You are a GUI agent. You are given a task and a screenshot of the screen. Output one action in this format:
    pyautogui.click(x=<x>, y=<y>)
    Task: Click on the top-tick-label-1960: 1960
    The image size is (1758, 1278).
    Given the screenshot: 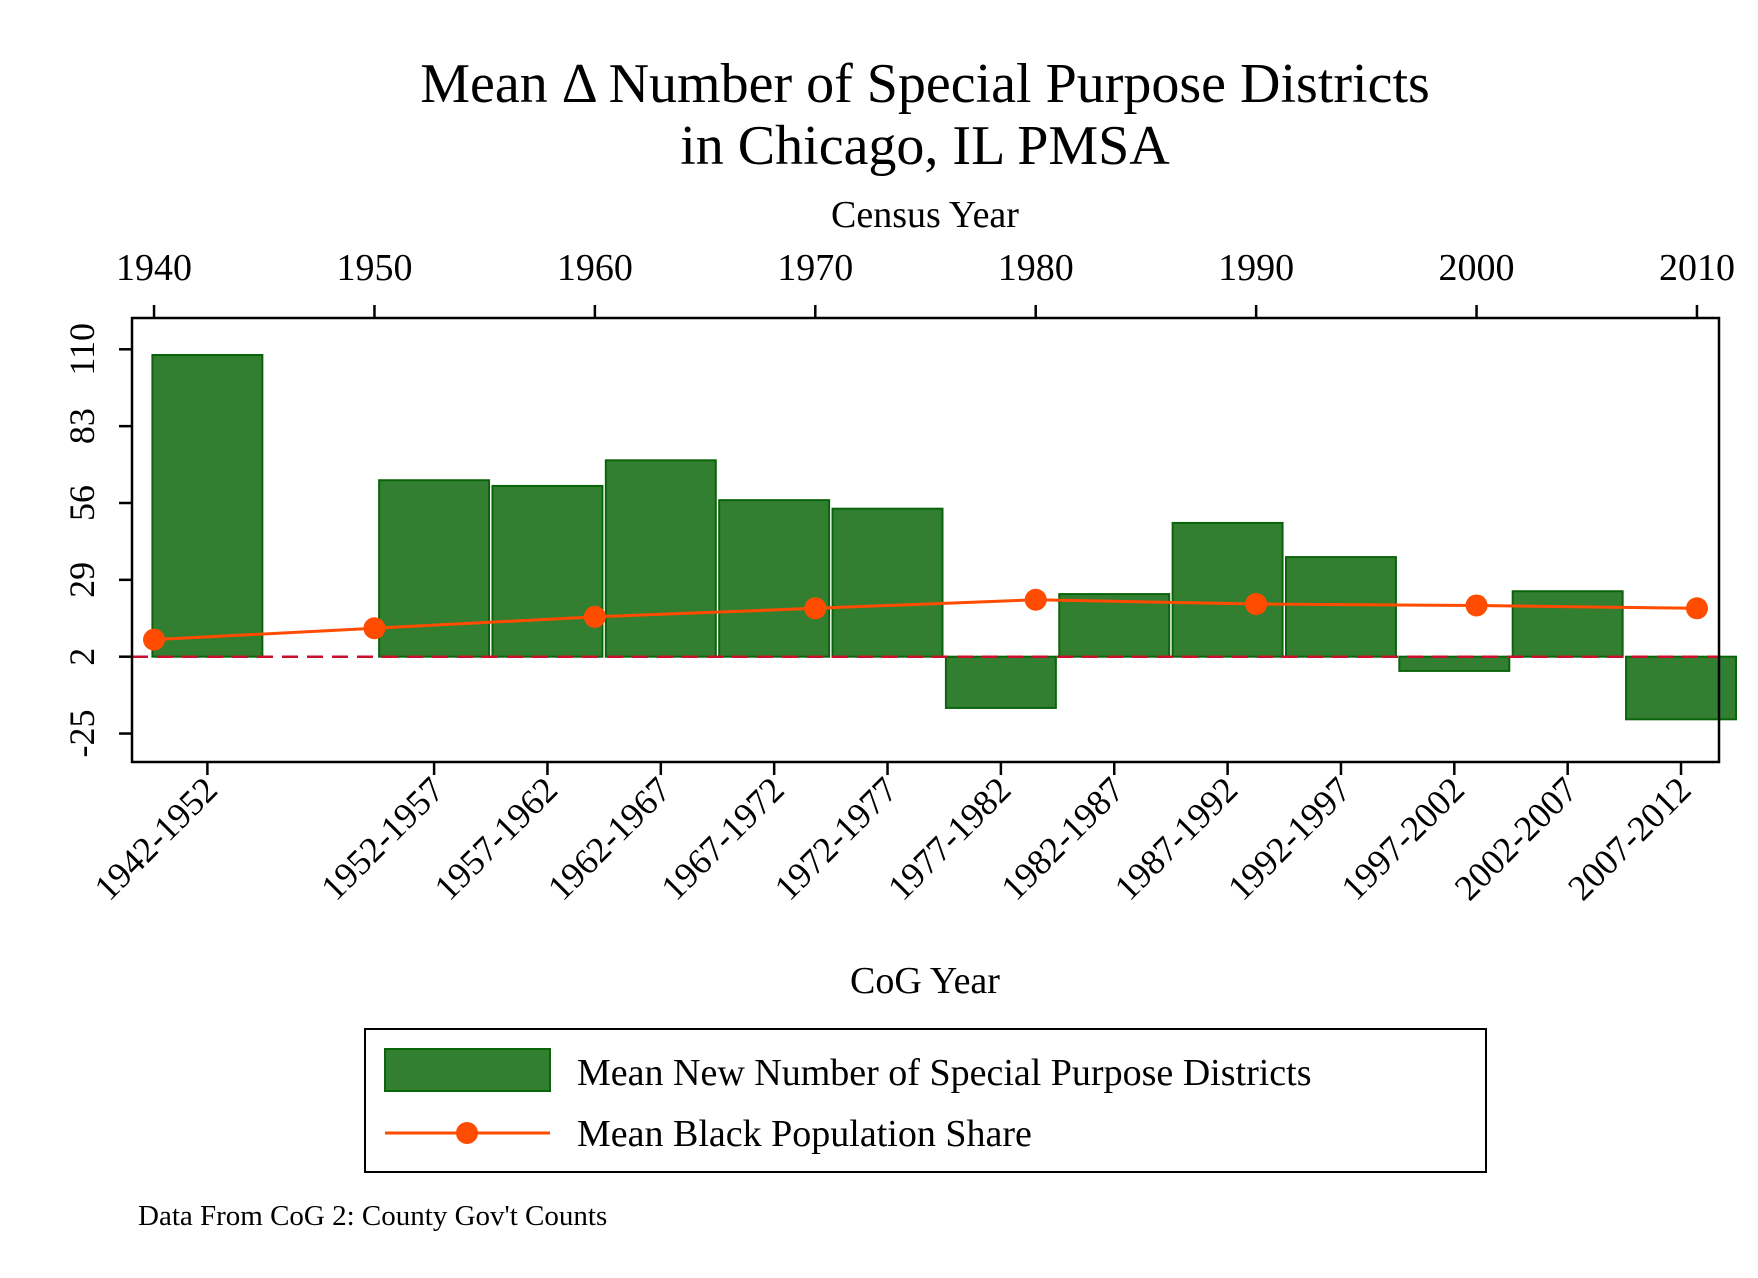 What is the action you would take?
    pyautogui.click(x=595, y=268)
    